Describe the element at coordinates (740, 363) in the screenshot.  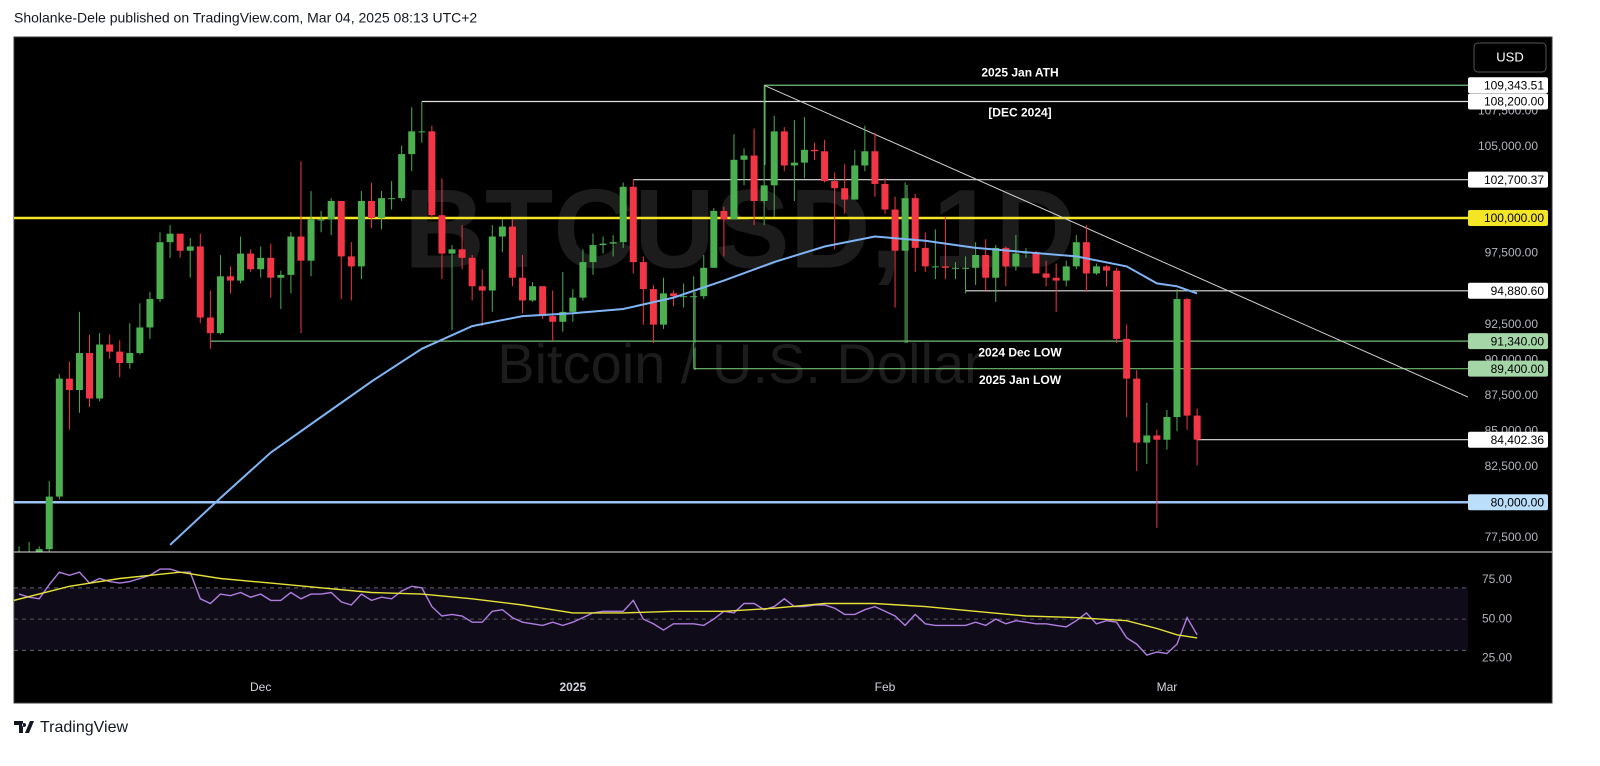
I see `watermark-subtitle: Bitcoin / U.S. Dollar` at that location.